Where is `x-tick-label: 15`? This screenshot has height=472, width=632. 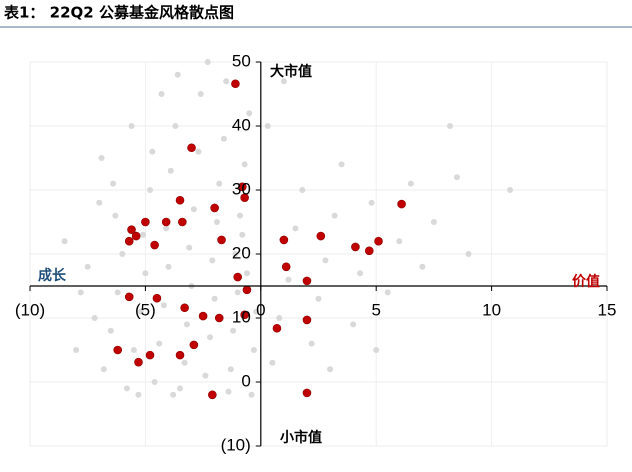
x-tick-label: 15 is located at coordinates (607, 309).